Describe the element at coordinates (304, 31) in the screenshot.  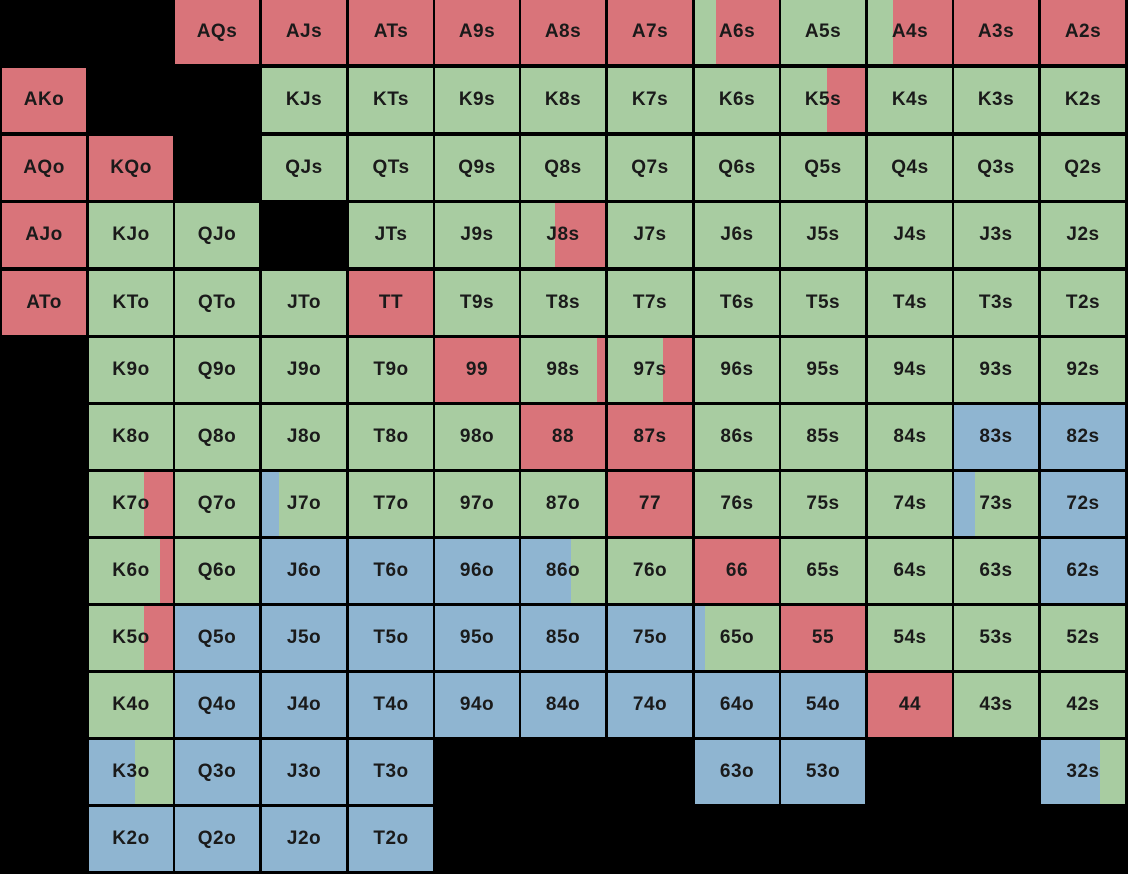
I see `hand-label: AJs` at that location.